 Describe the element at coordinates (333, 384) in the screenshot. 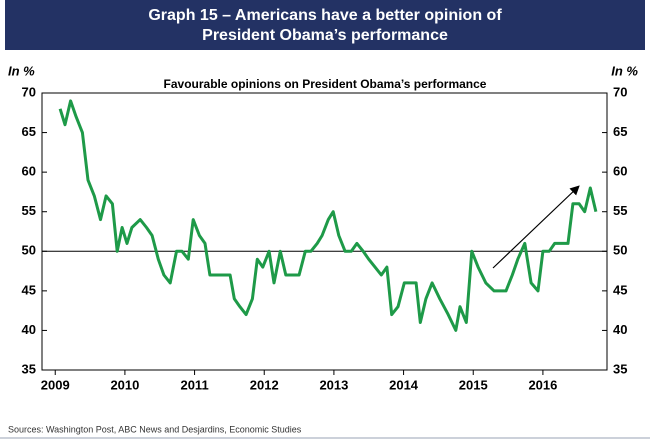

I see `x-tick-label: 2013` at that location.